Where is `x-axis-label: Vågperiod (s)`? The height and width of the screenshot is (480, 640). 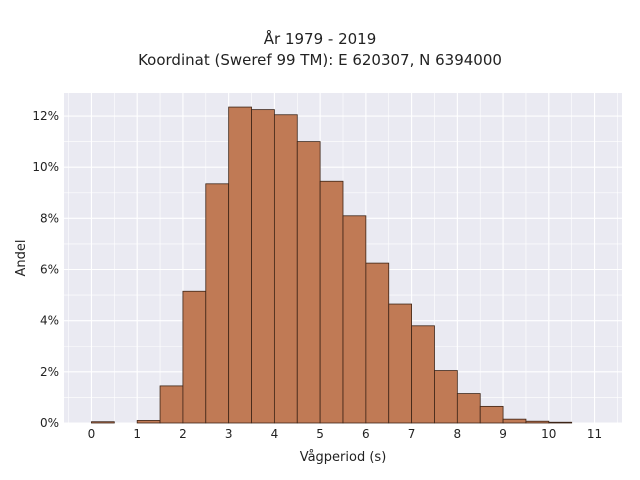 x-axis-label: Vågperiod (s) is located at coordinates (343, 457).